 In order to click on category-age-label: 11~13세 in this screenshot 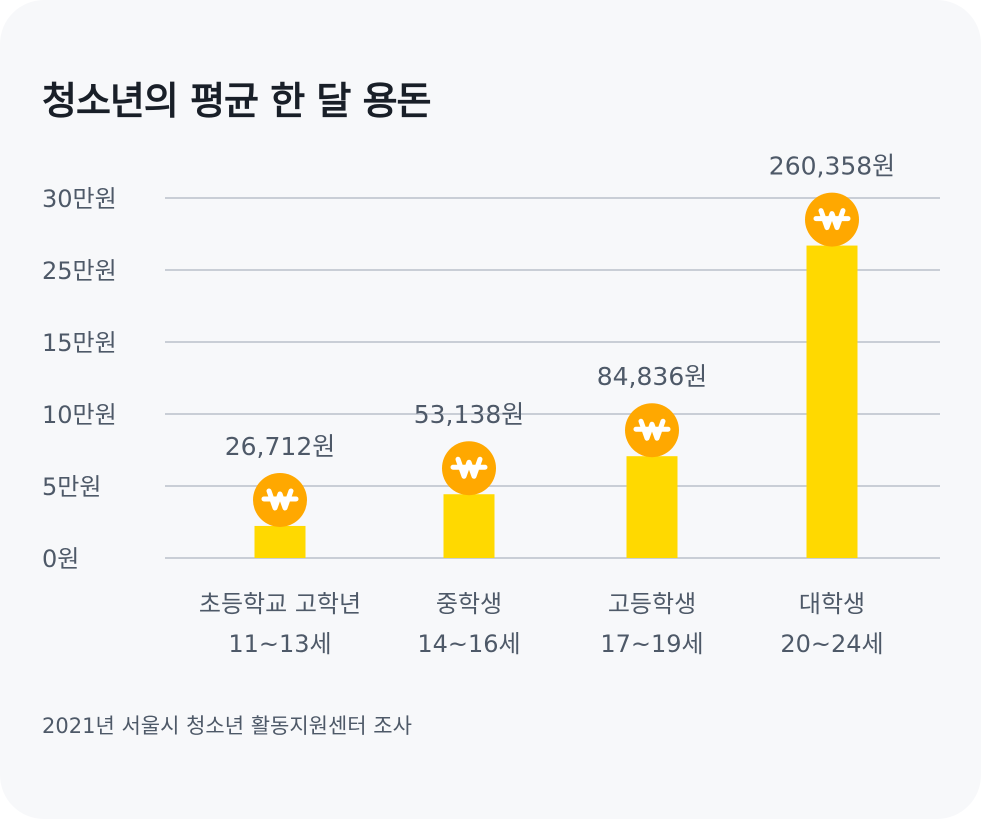, I will do `click(279, 644)`.